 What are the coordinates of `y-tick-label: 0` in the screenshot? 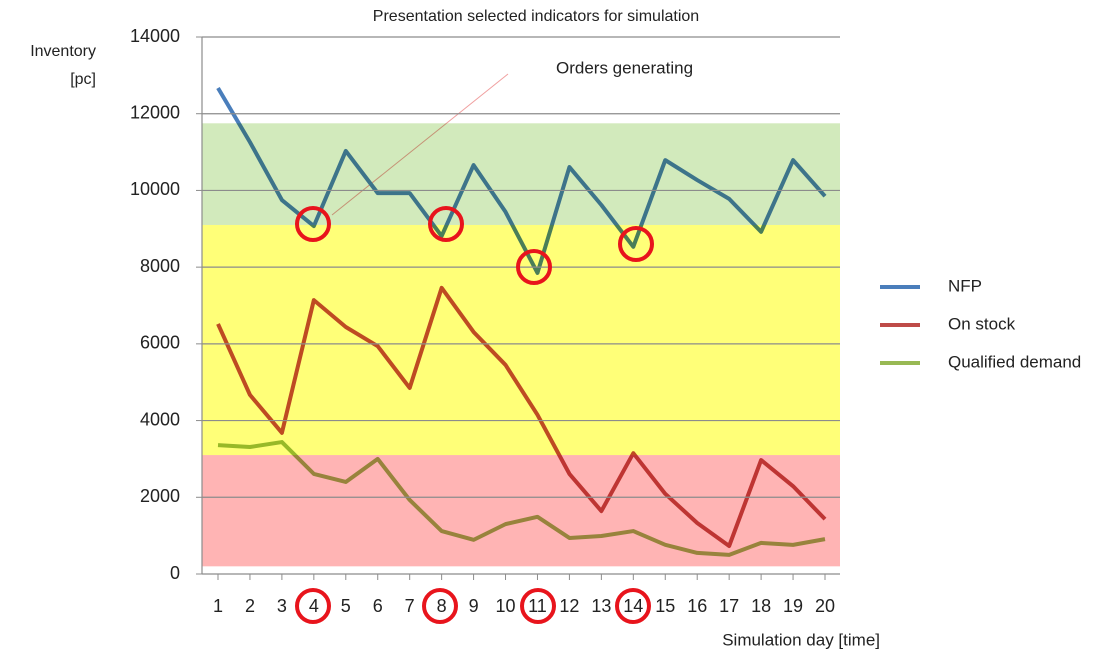 It's located at (175, 573).